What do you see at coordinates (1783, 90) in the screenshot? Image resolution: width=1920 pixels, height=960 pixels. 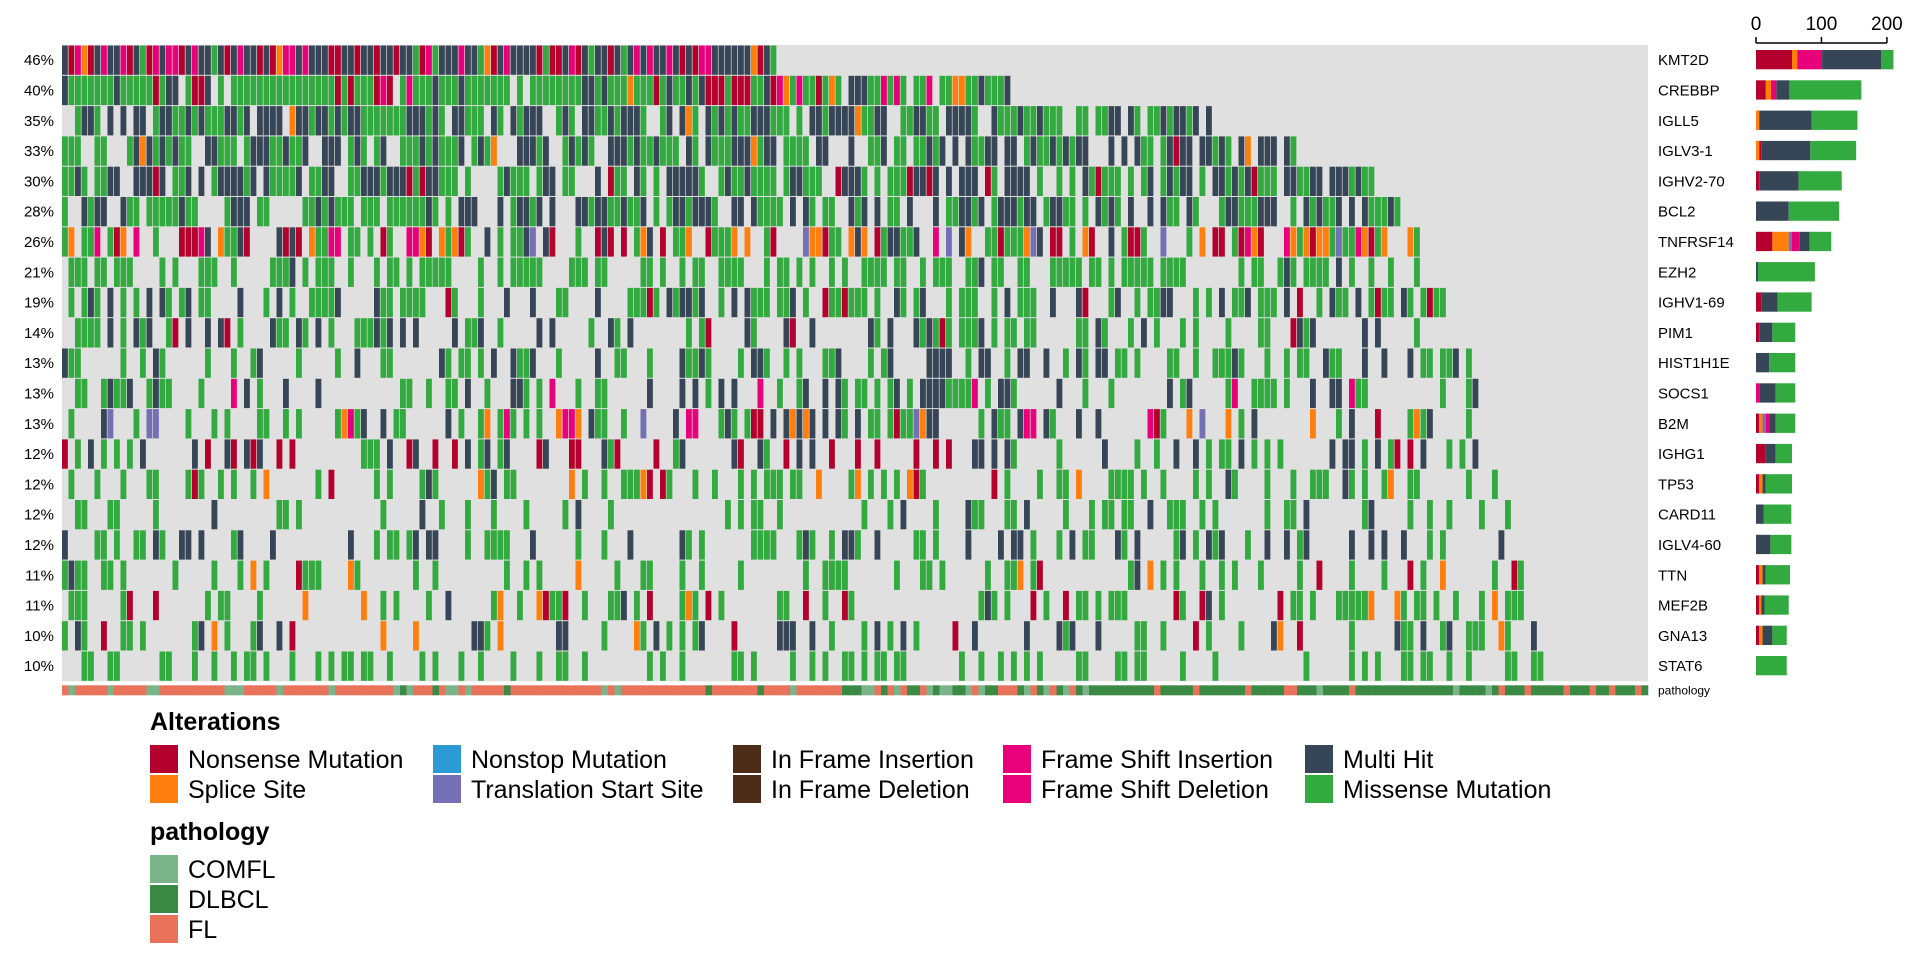 I see `bar-segment` at bounding box center [1783, 90].